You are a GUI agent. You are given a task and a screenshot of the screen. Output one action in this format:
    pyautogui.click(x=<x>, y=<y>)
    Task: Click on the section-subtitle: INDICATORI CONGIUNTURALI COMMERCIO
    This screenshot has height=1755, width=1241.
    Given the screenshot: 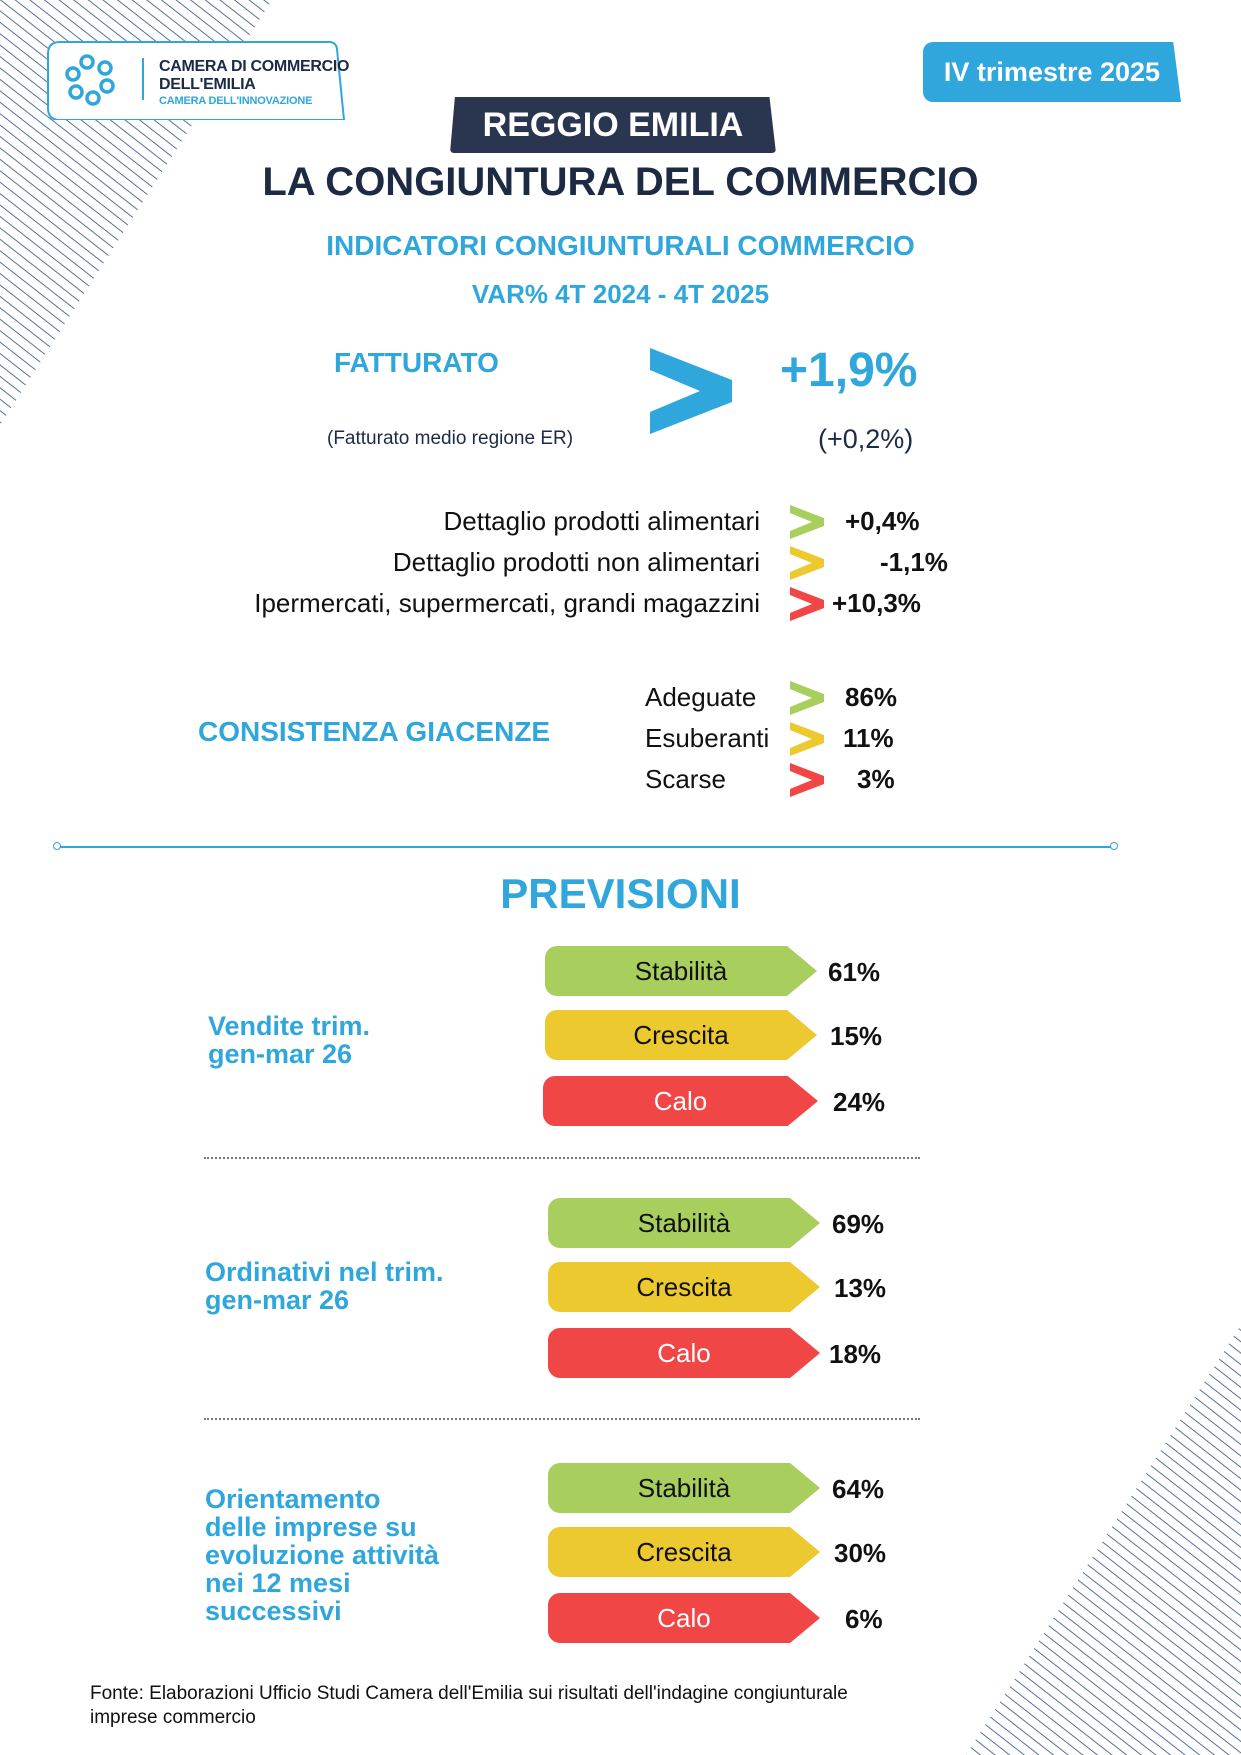 What is the action you would take?
    pyautogui.click(x=620, y=245)
    